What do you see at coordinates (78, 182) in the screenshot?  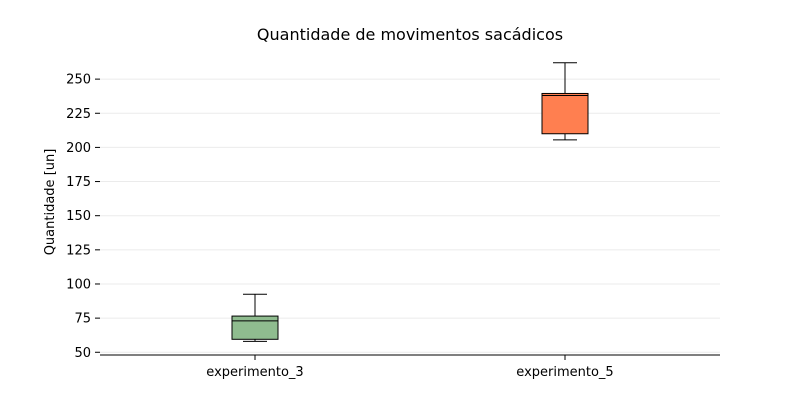 I see `y-tick-label: 175` at bounding box center [78, 182].